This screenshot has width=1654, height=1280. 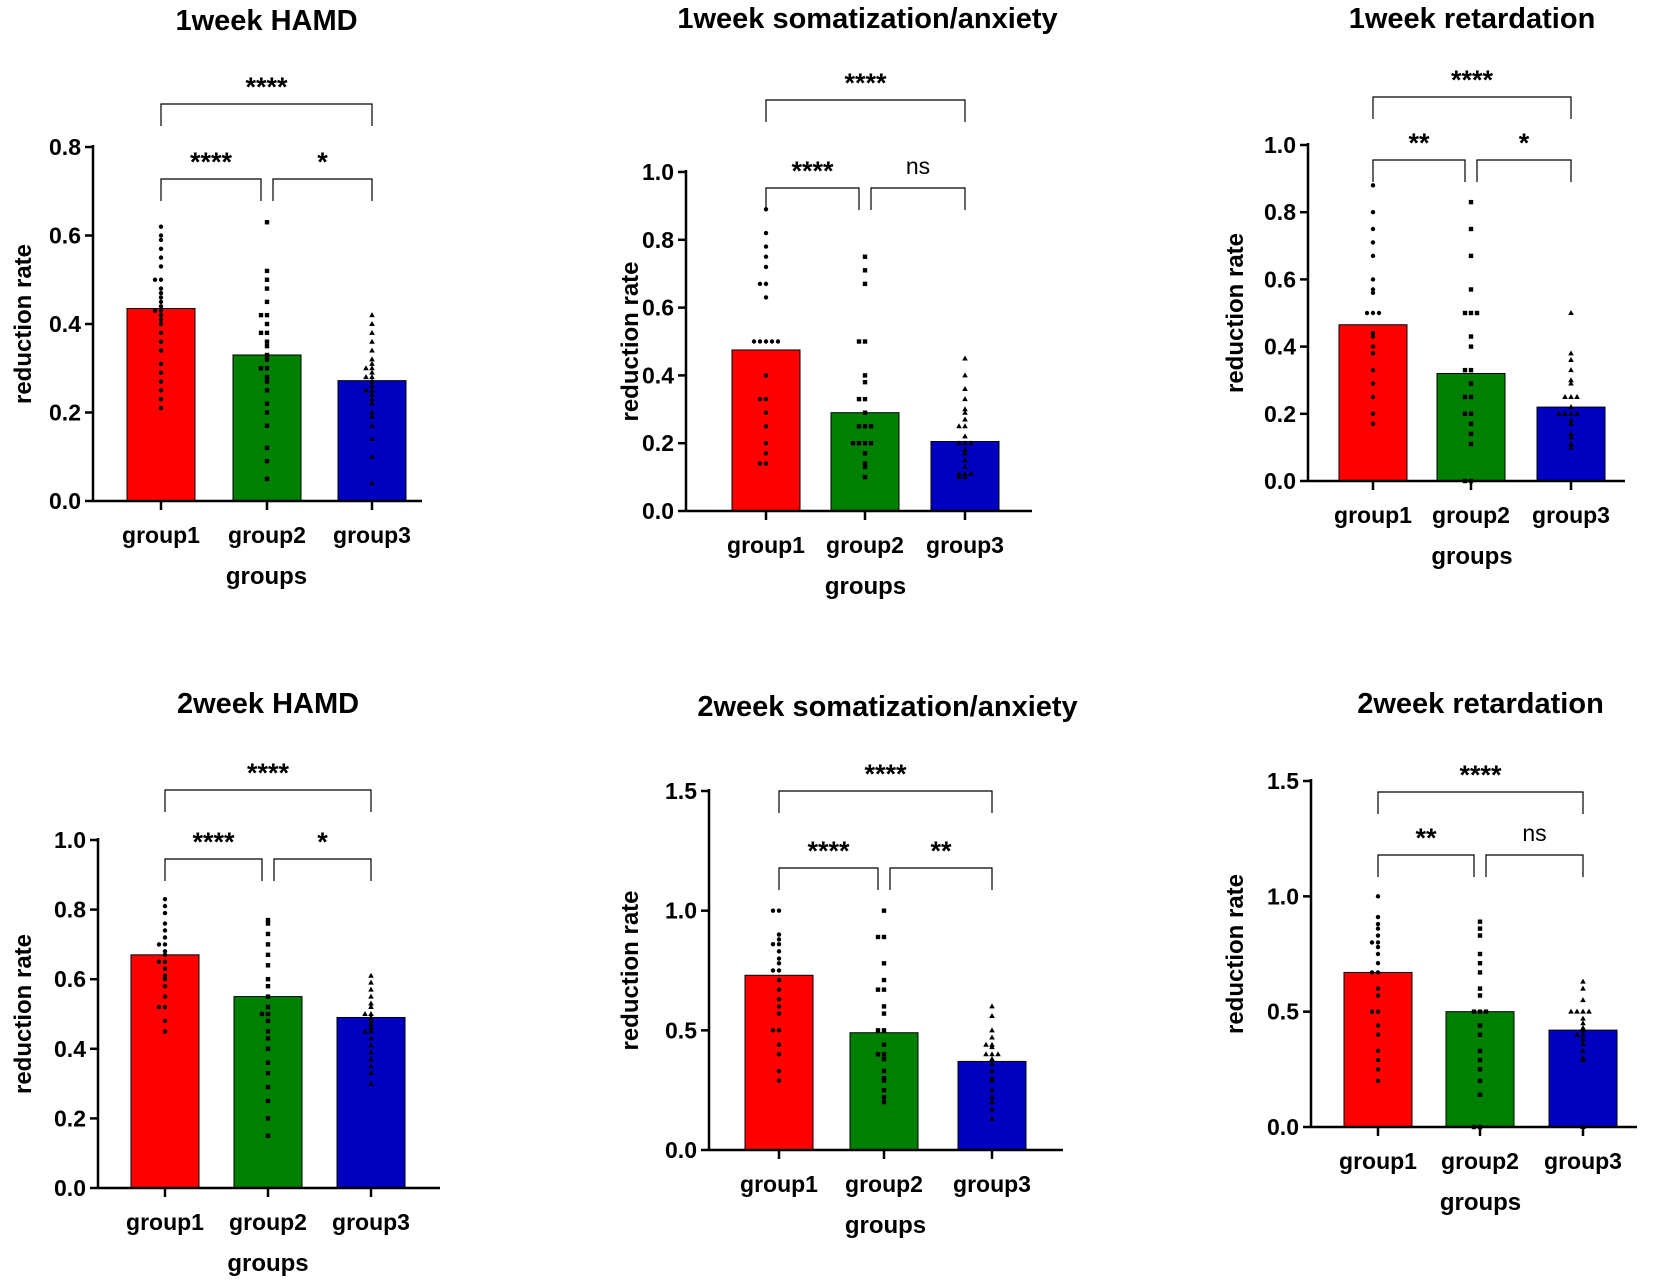 I want to click on x-tick-label: group2, so click(x=884, y=1184).